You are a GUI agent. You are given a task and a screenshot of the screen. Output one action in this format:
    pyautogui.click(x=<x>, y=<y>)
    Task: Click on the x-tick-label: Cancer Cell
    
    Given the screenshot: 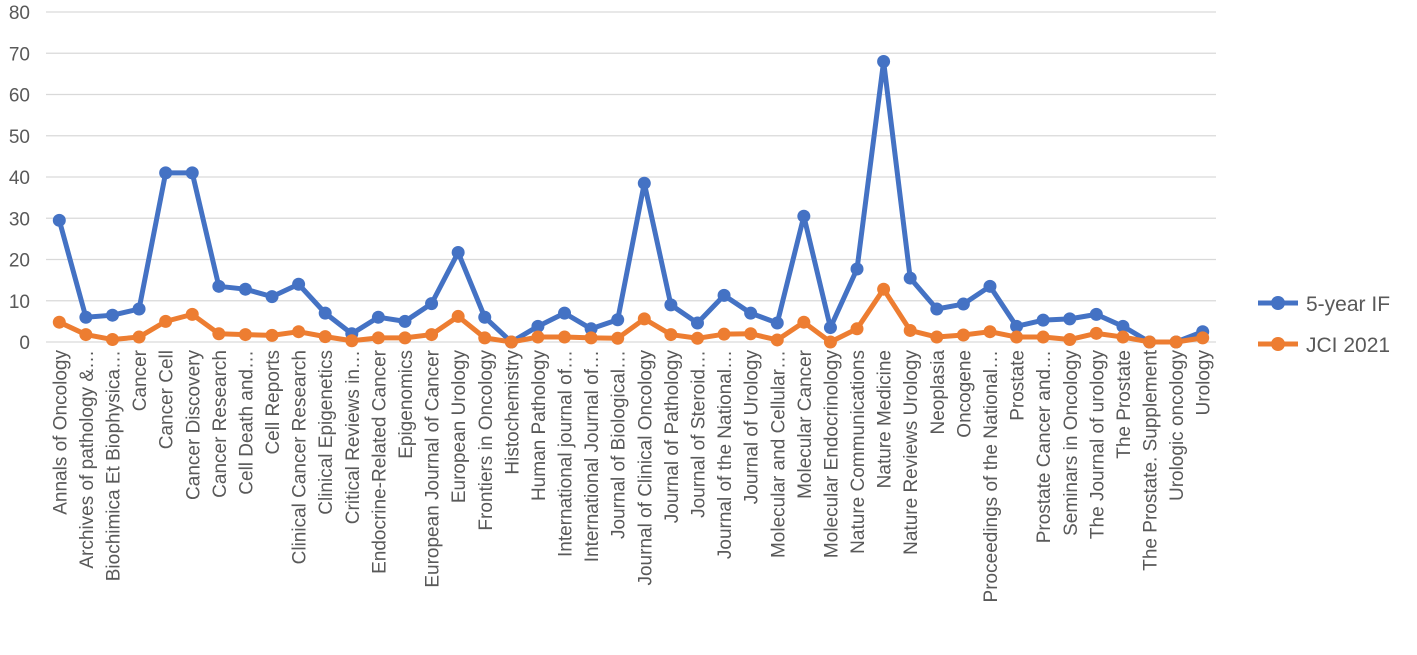 What is the action you would take?
    pyautogui.click(x=167, y=399)
    